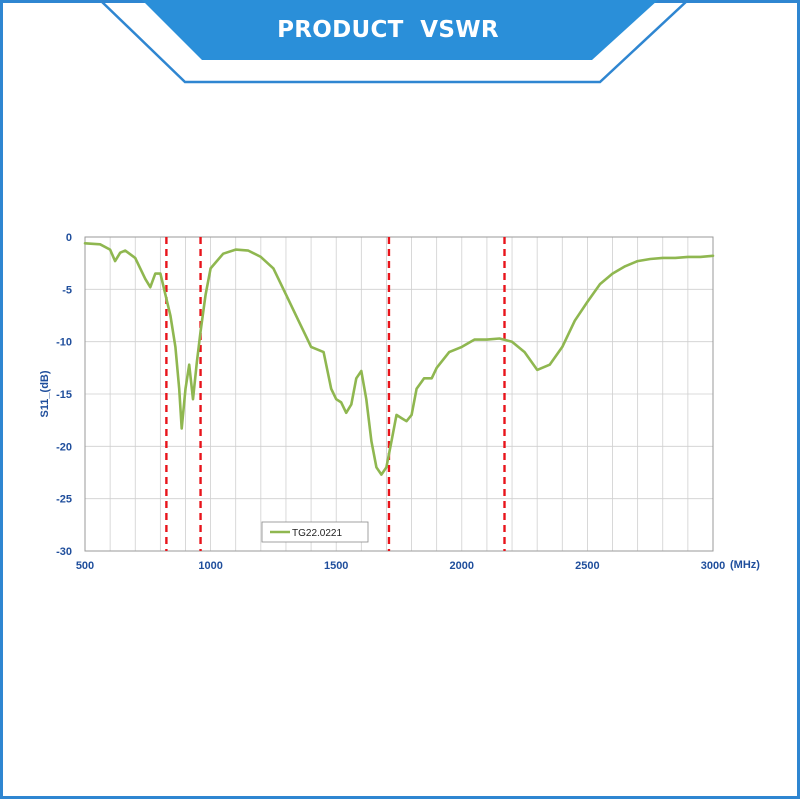 The image size is (800, 800). I want to click on y-tick-label: -15, so click(64, 395).